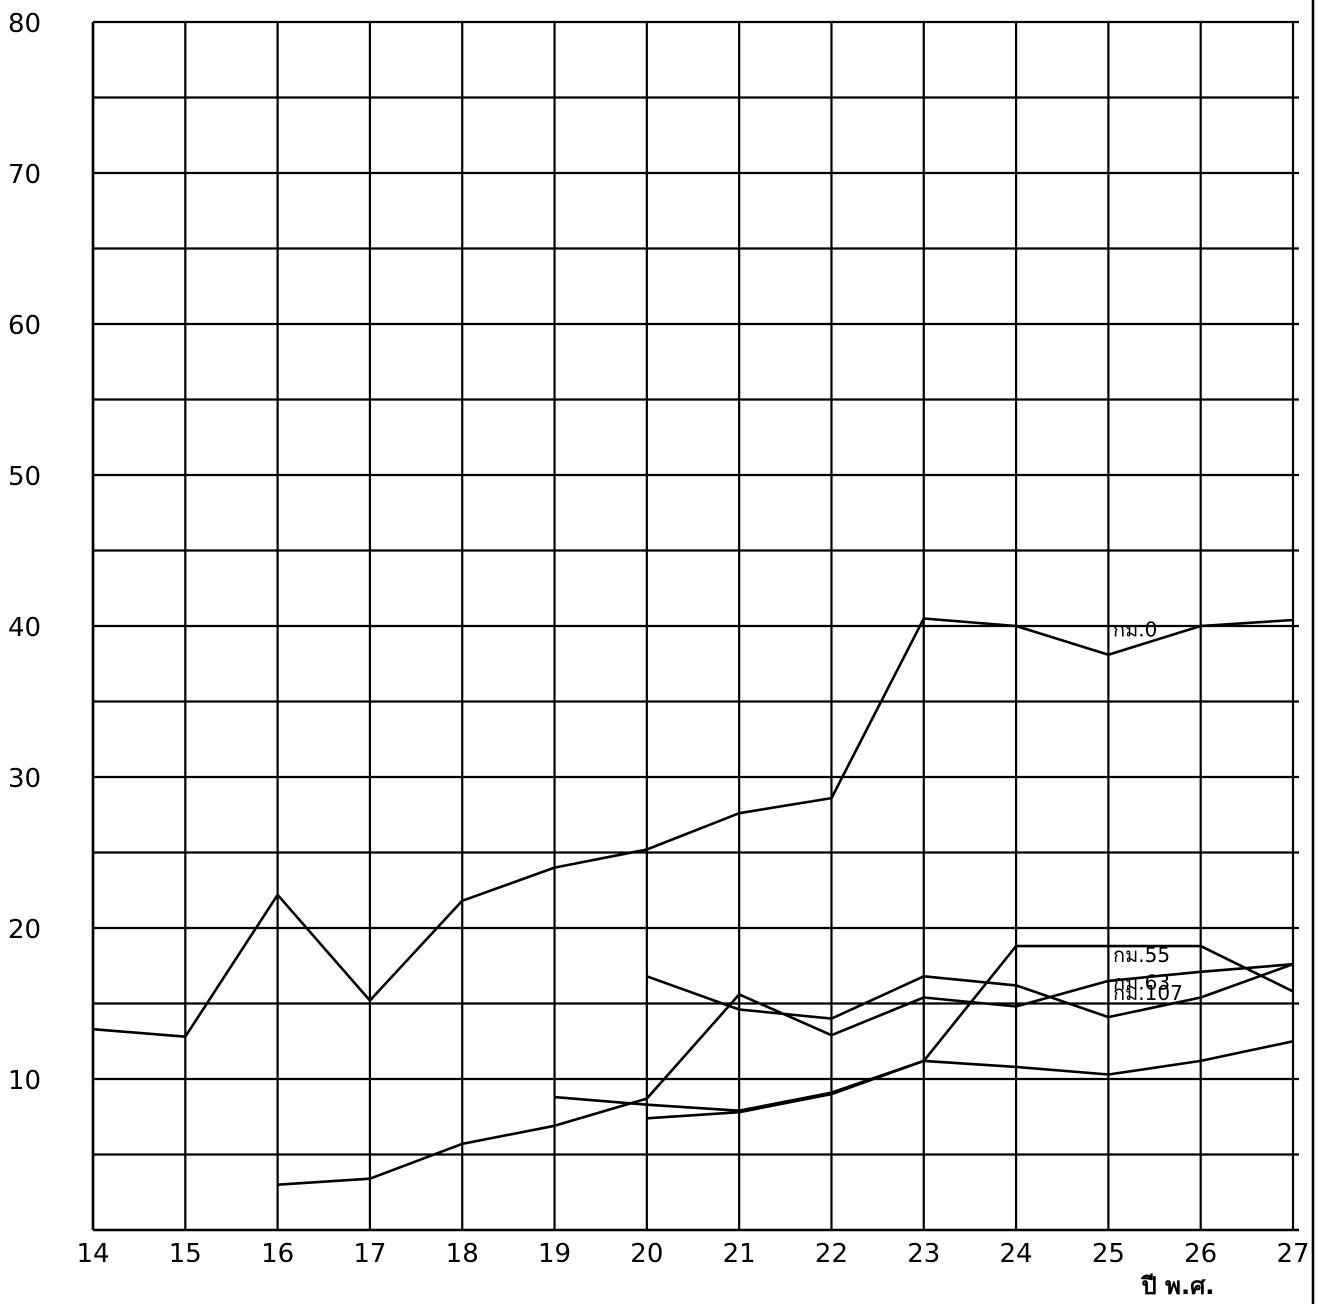  I want to click on y-axis-ticks: 80 70 60 50 40 30 20 10, so click(24, 552).